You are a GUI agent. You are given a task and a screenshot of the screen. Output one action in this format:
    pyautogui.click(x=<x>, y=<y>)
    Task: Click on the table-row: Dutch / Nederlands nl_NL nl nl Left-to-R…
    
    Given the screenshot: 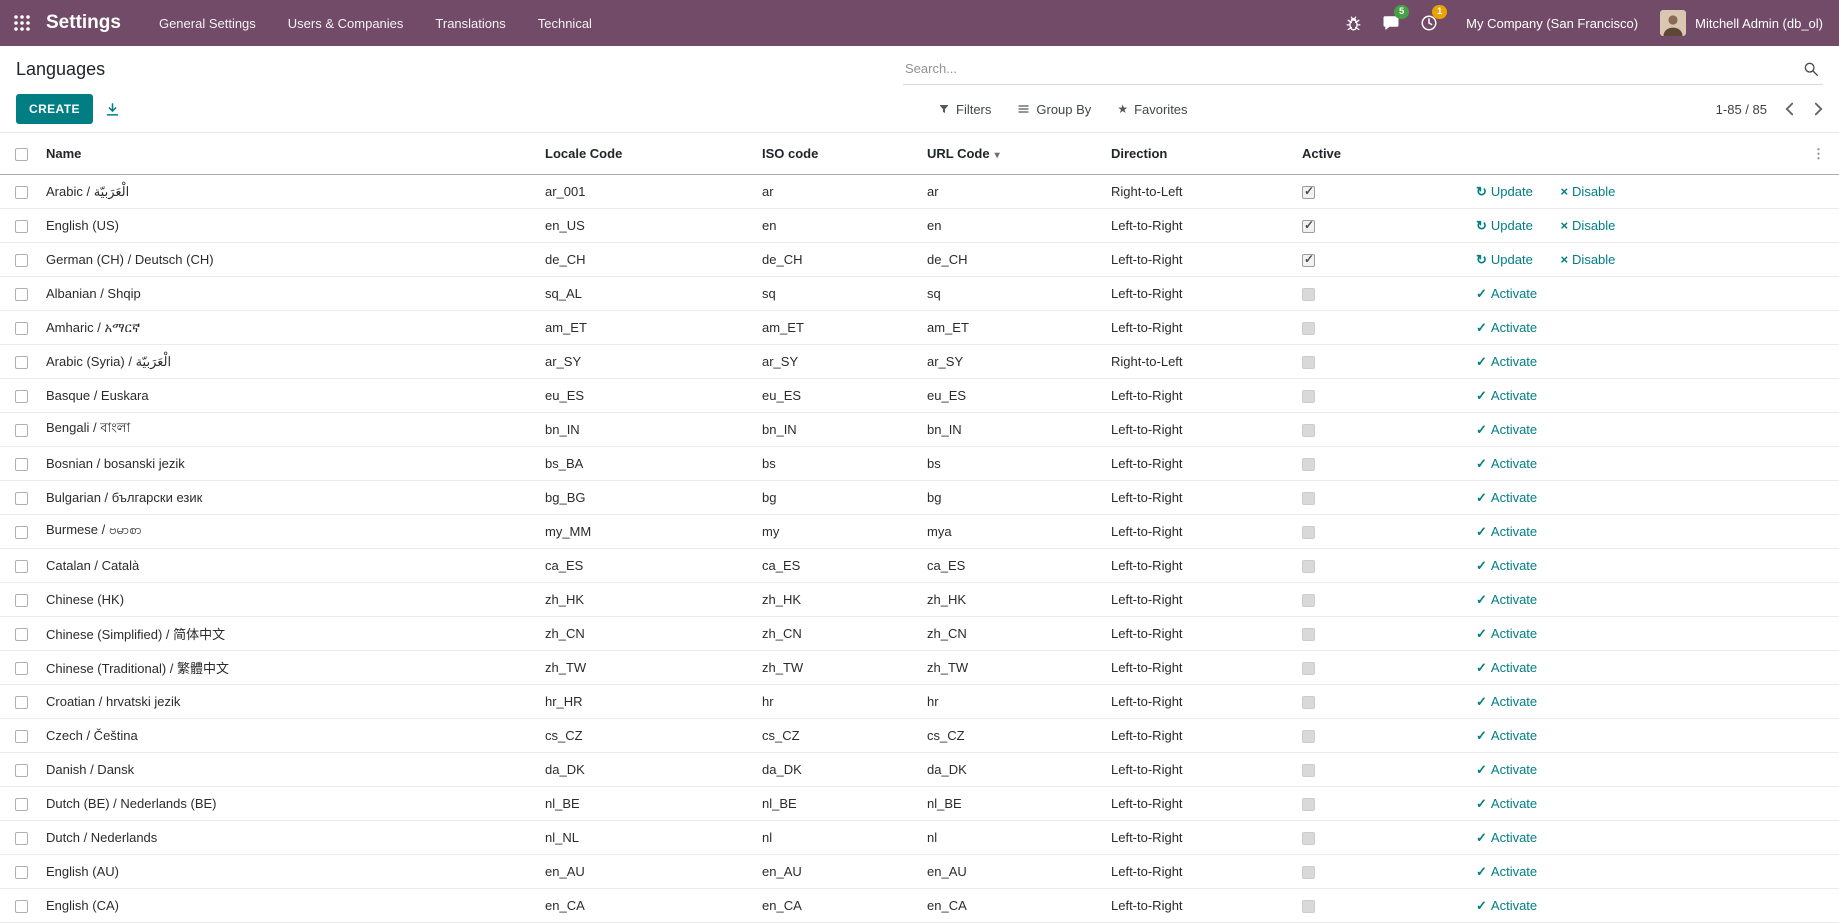 What is the action you would take?
    pyautogui.click(x=919, y=837)
    